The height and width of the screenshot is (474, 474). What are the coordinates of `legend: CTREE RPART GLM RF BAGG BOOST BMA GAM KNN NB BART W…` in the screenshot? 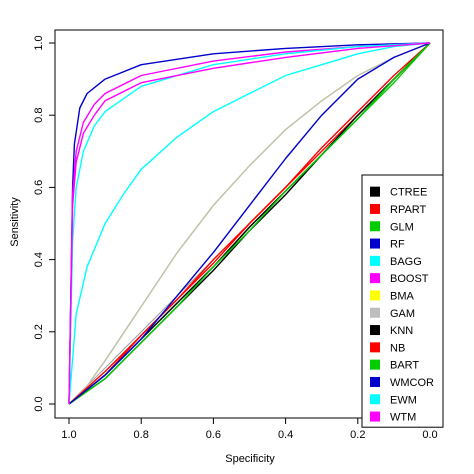 It's located at (402, 301).